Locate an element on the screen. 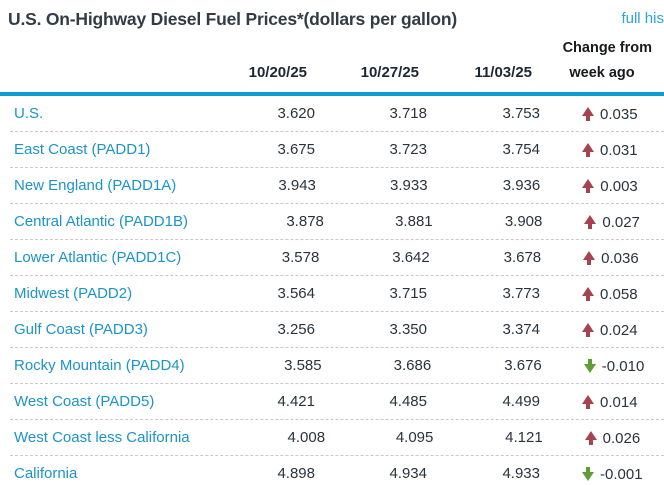 Image resolution: width=664 pixels, height=485 pixels. change-cell: 0.036 is located at coordinates (602, 258).